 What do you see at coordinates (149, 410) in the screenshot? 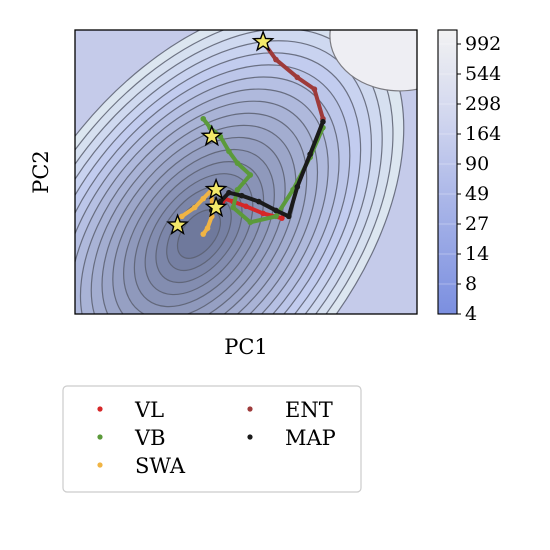
I see `legend-label-vl: VL` at bounding box center [149, 410].